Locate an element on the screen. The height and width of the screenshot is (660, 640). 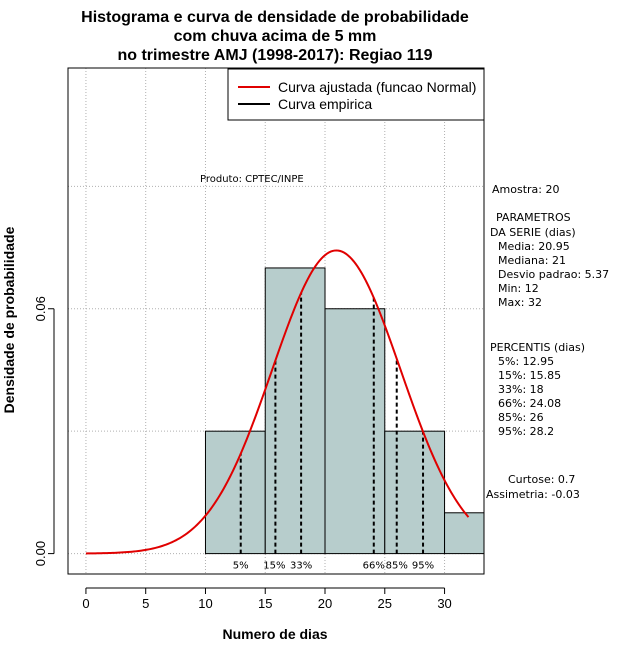
title-line-2: com chuva acima de 5 mm is located at coordinates (275, 36).